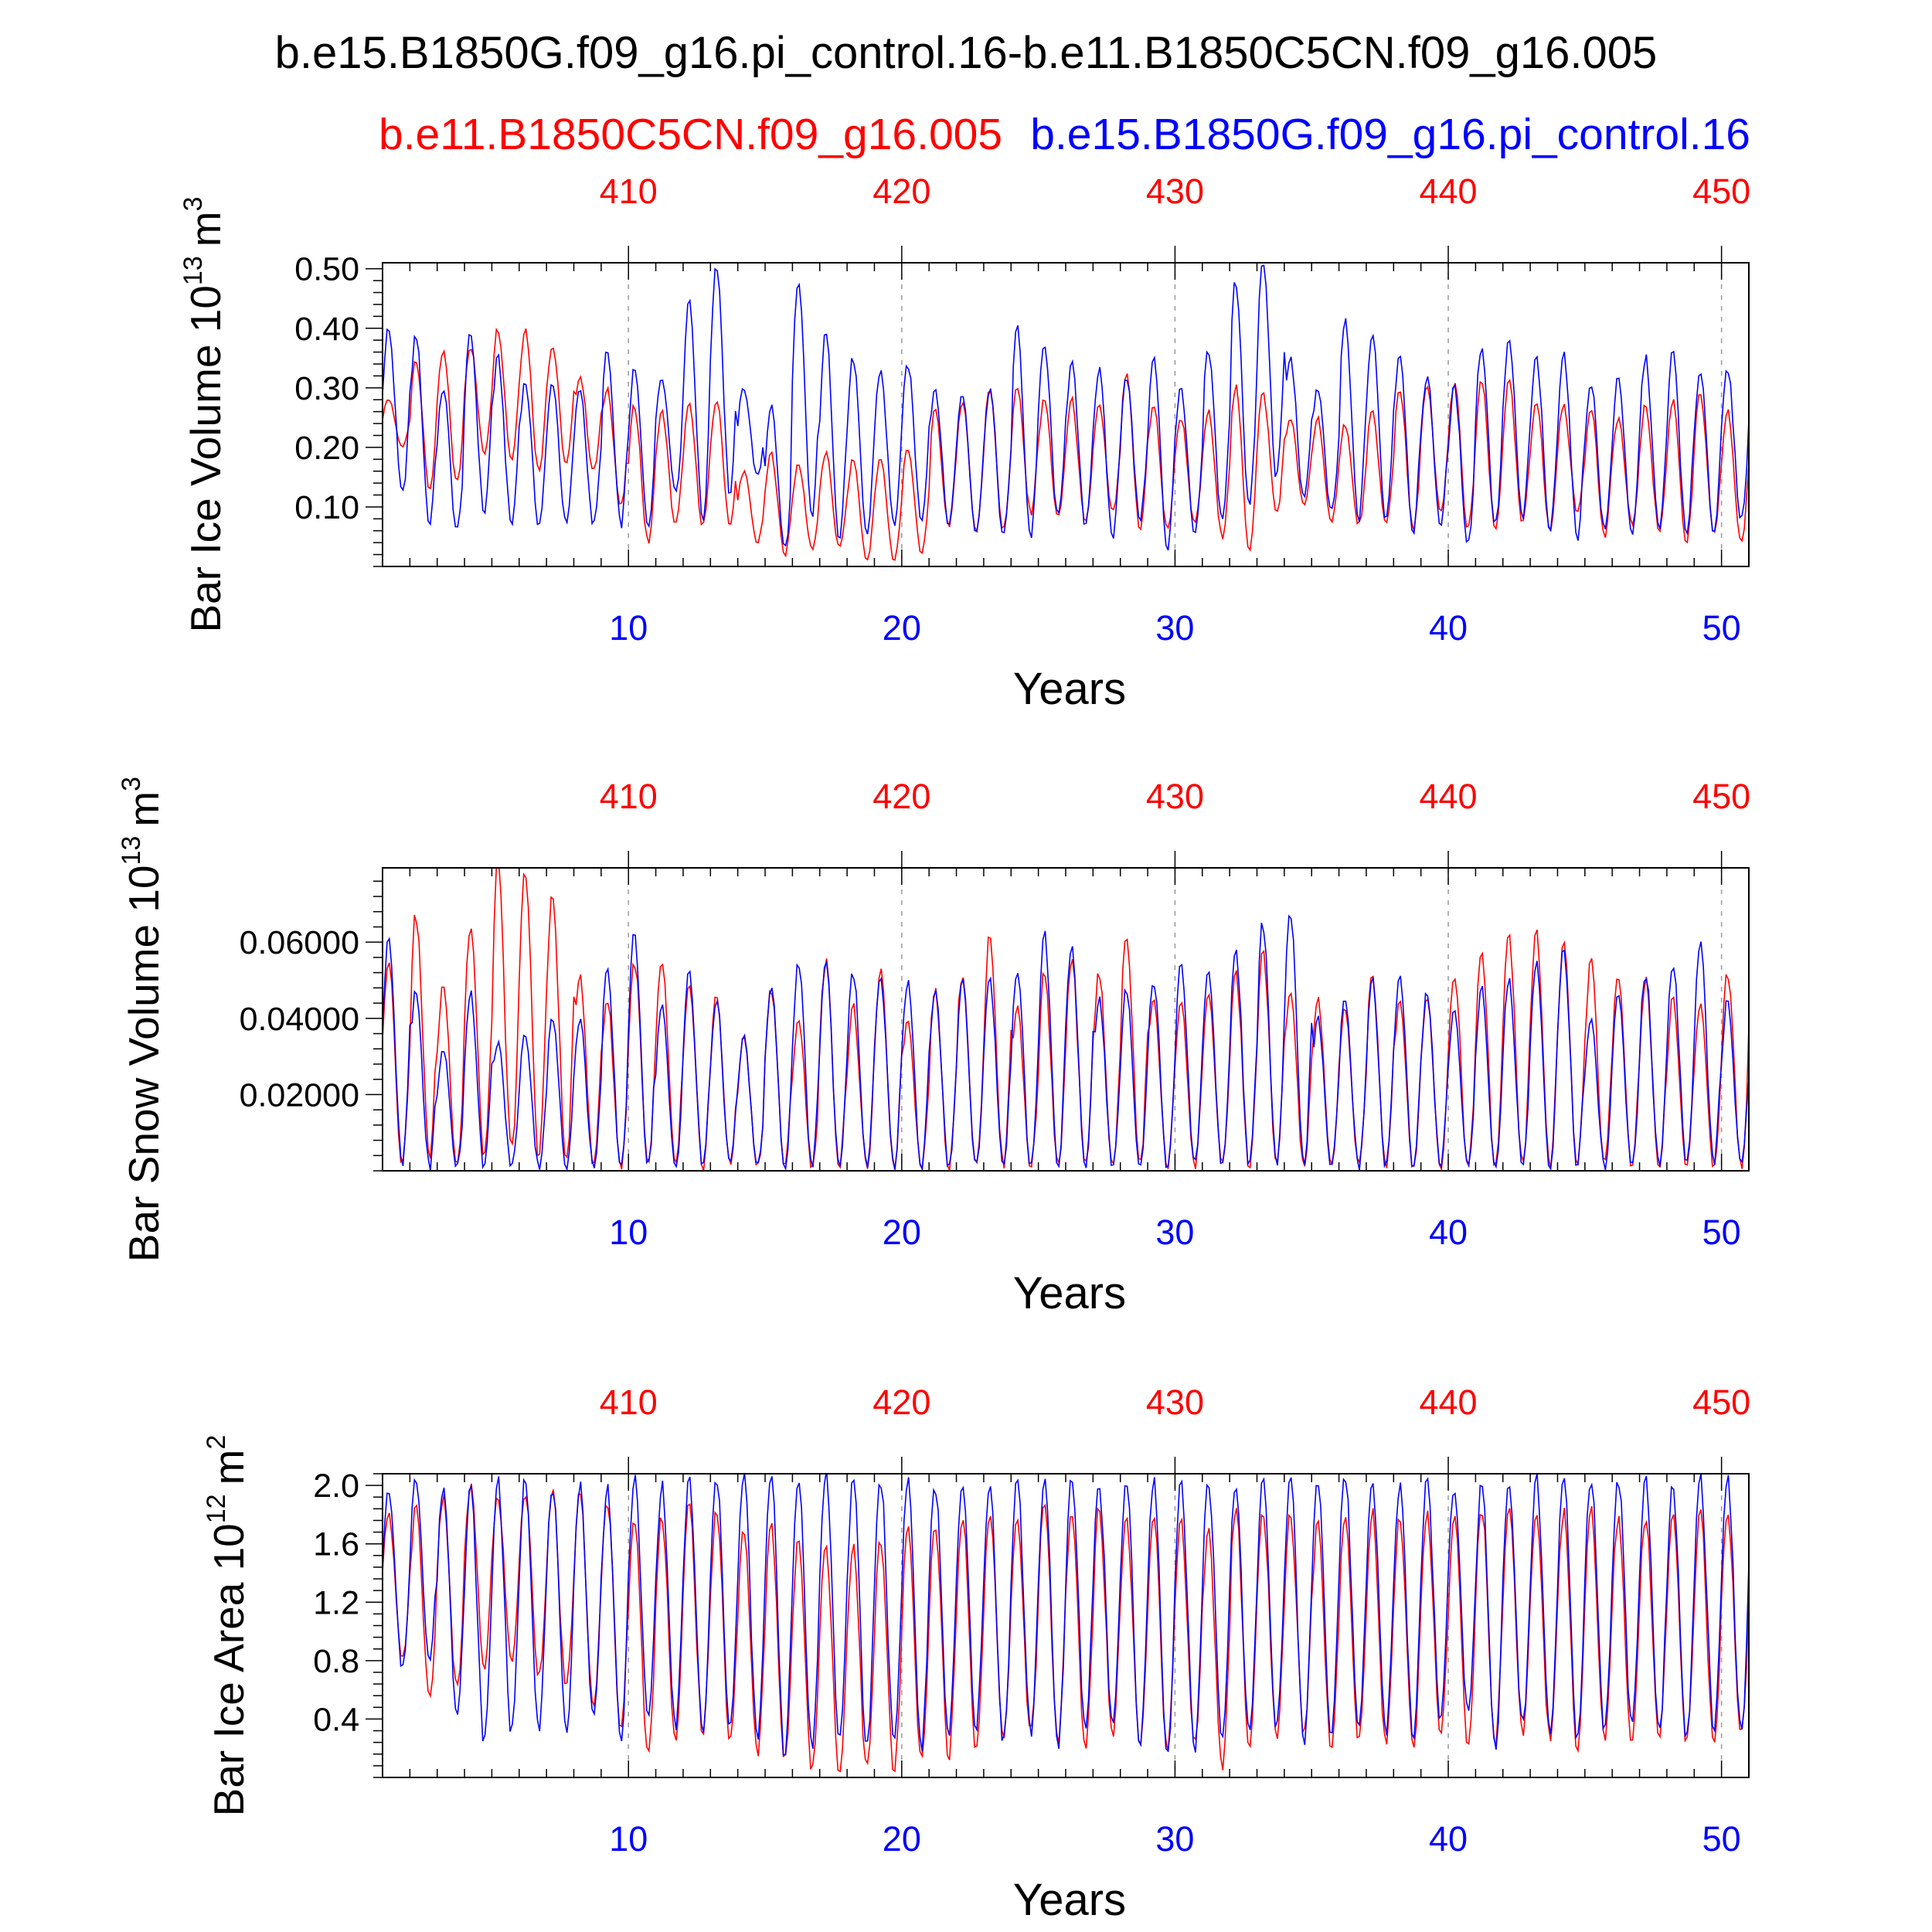 This screenshot has width=1932, height=1932. Describe the element at coordinates (229, 1670) in the screenshot. I see `y-axis-title-main: Bar Ice Area 10` at that location.